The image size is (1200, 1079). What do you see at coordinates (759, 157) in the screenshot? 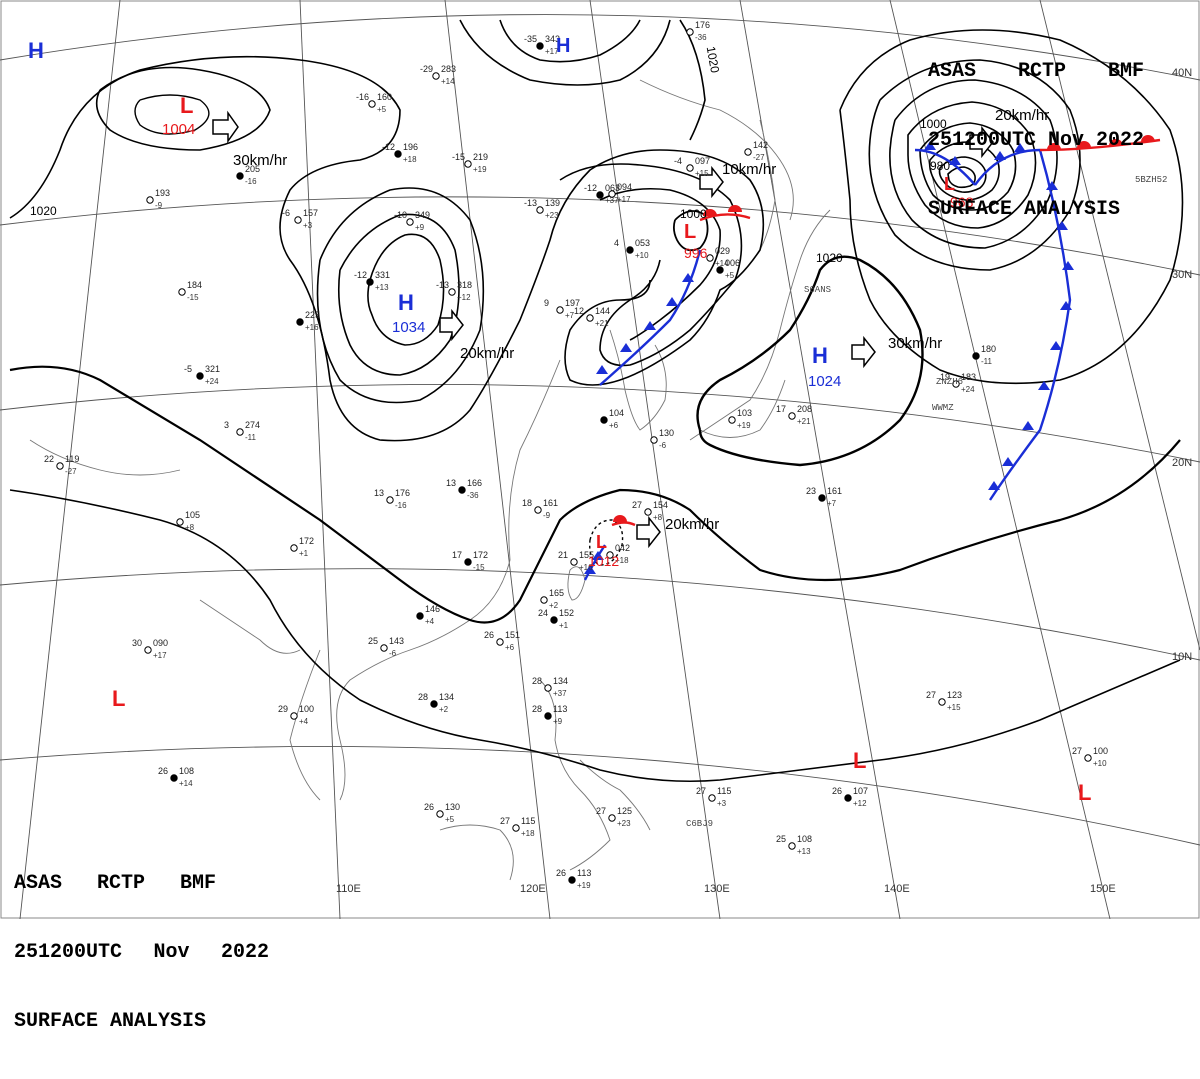
I see `station-tendency: -27` at bounding box center [759, 157].